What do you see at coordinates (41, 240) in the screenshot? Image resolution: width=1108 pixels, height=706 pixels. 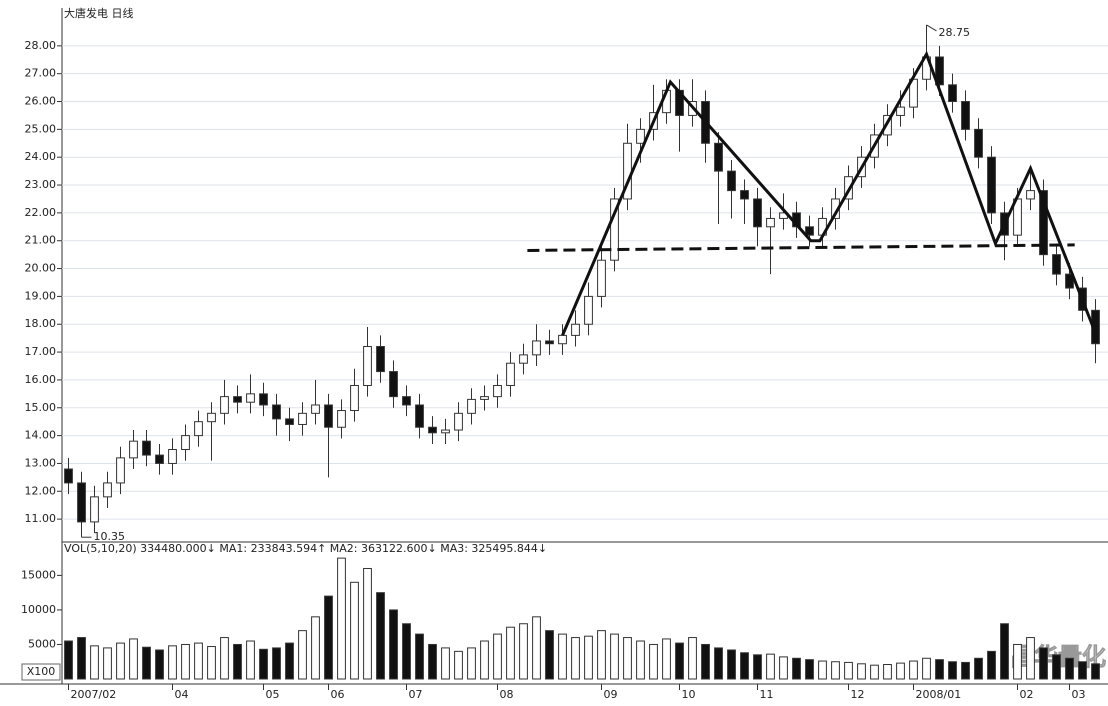 I see `y-tick-label: 21.00` at bounding box center [41, 240].